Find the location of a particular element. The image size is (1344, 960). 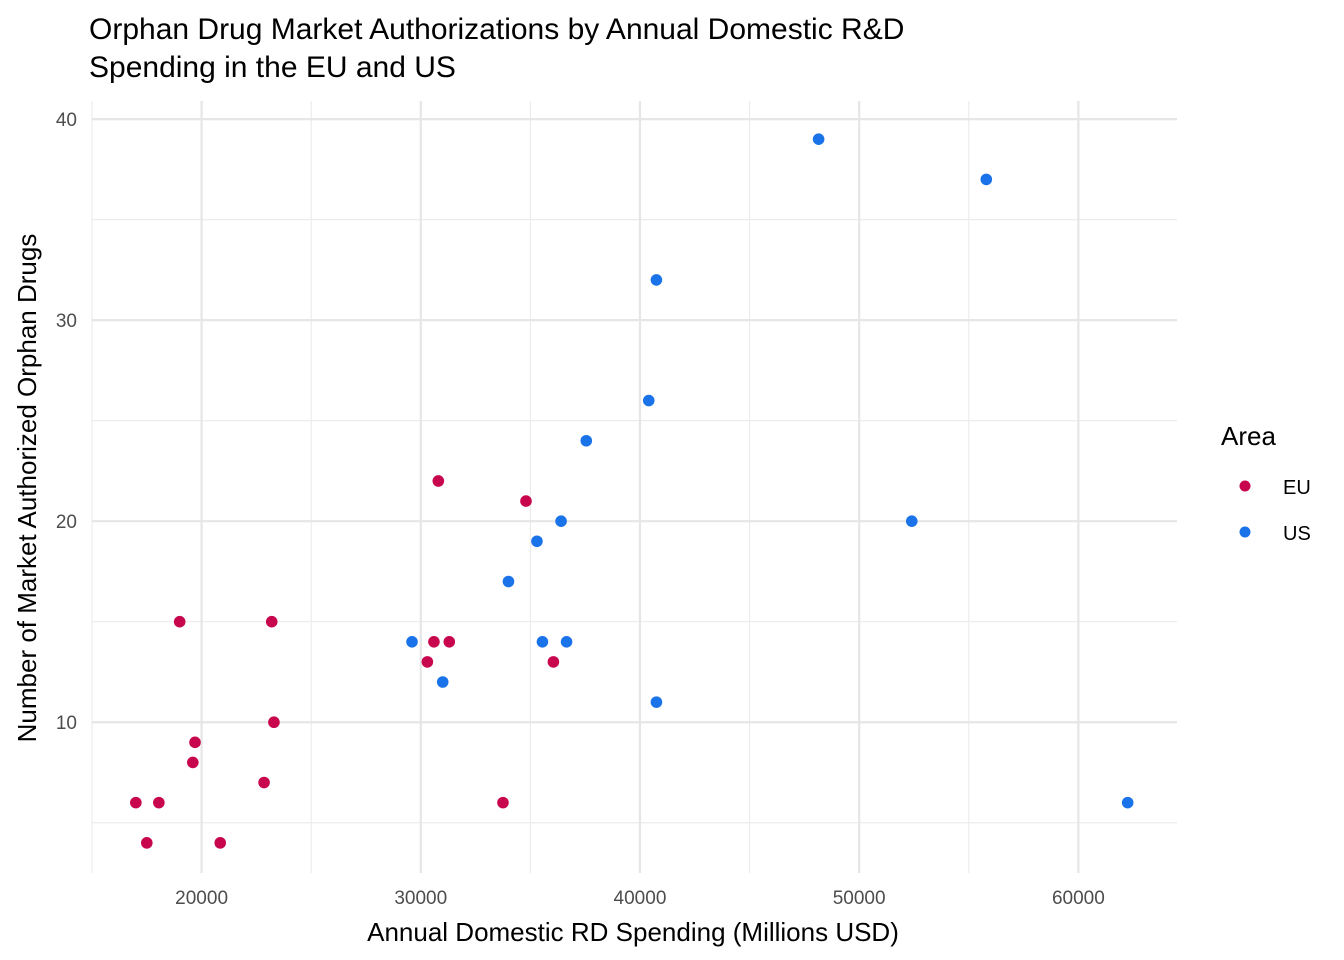

y-tick-label: 30 is located at coordinates (66, 321).